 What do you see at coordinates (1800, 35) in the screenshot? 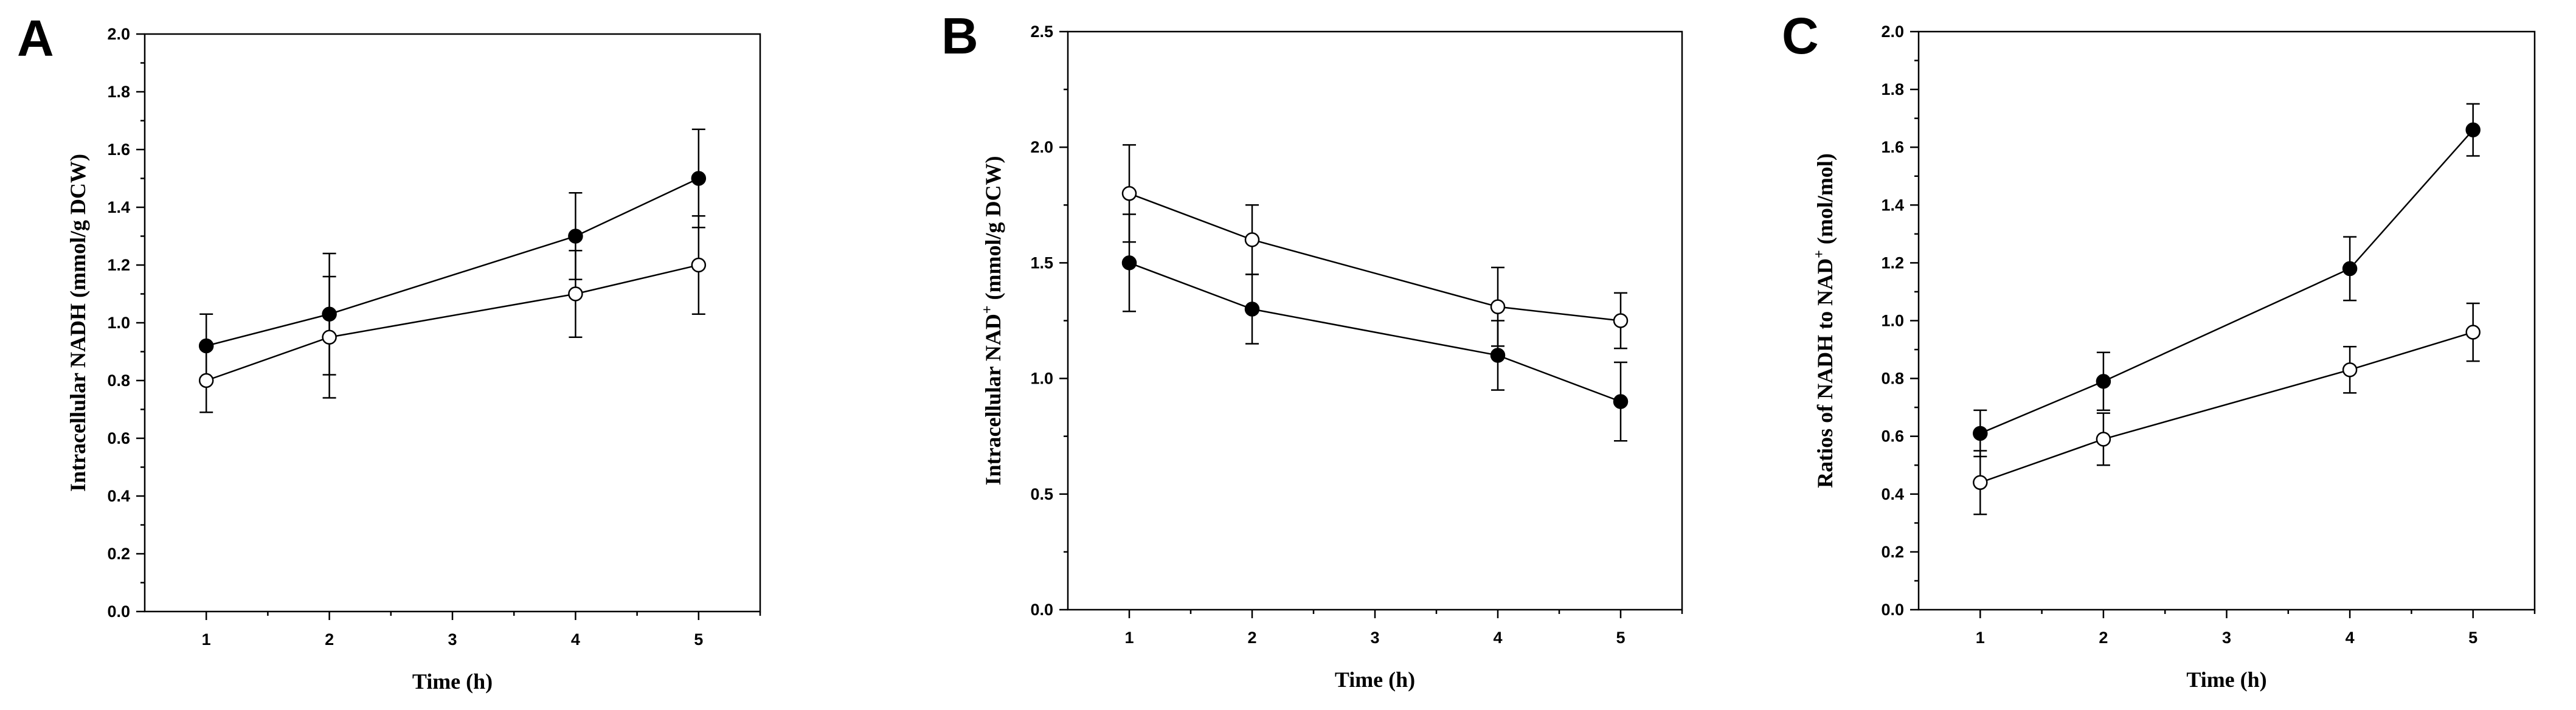
I see `panel-letter: C` at bounding box center [1800, 35].